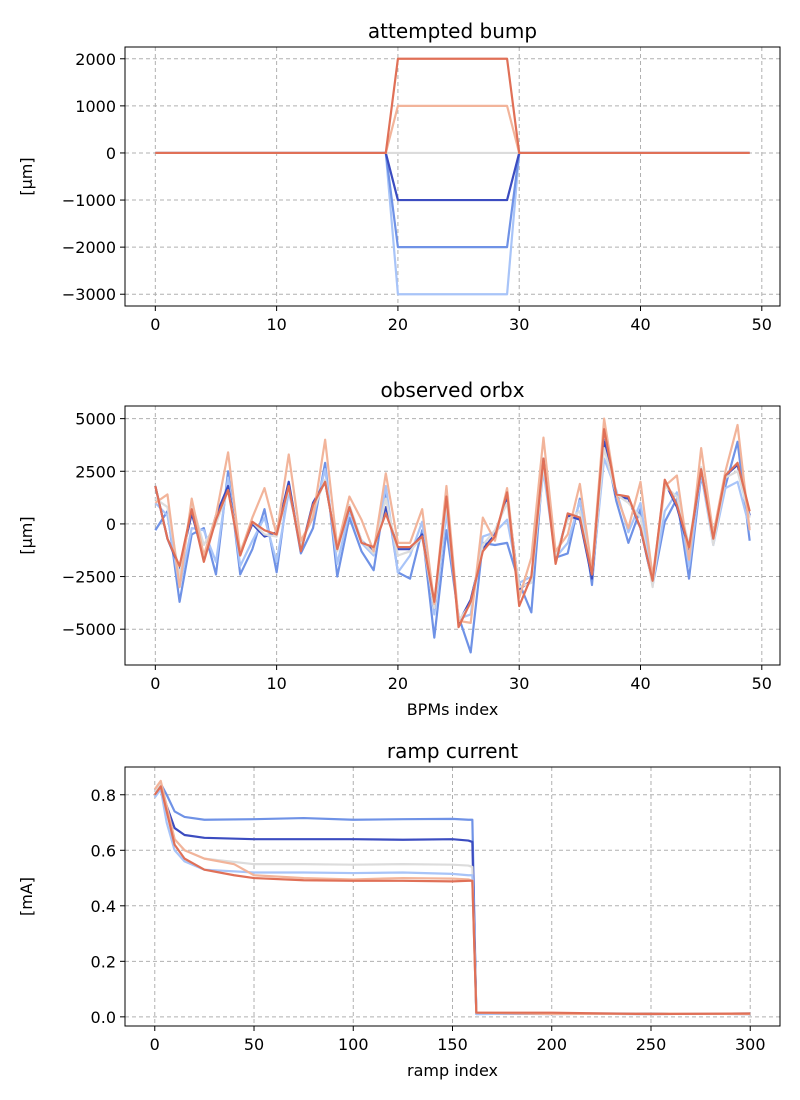 The height and width of the screenshot is (1100, 800). What do you see at coordinates (26, 896) in the screenshot?
I see `y-axis-label: [mA]` at bounding box center [26, 896].